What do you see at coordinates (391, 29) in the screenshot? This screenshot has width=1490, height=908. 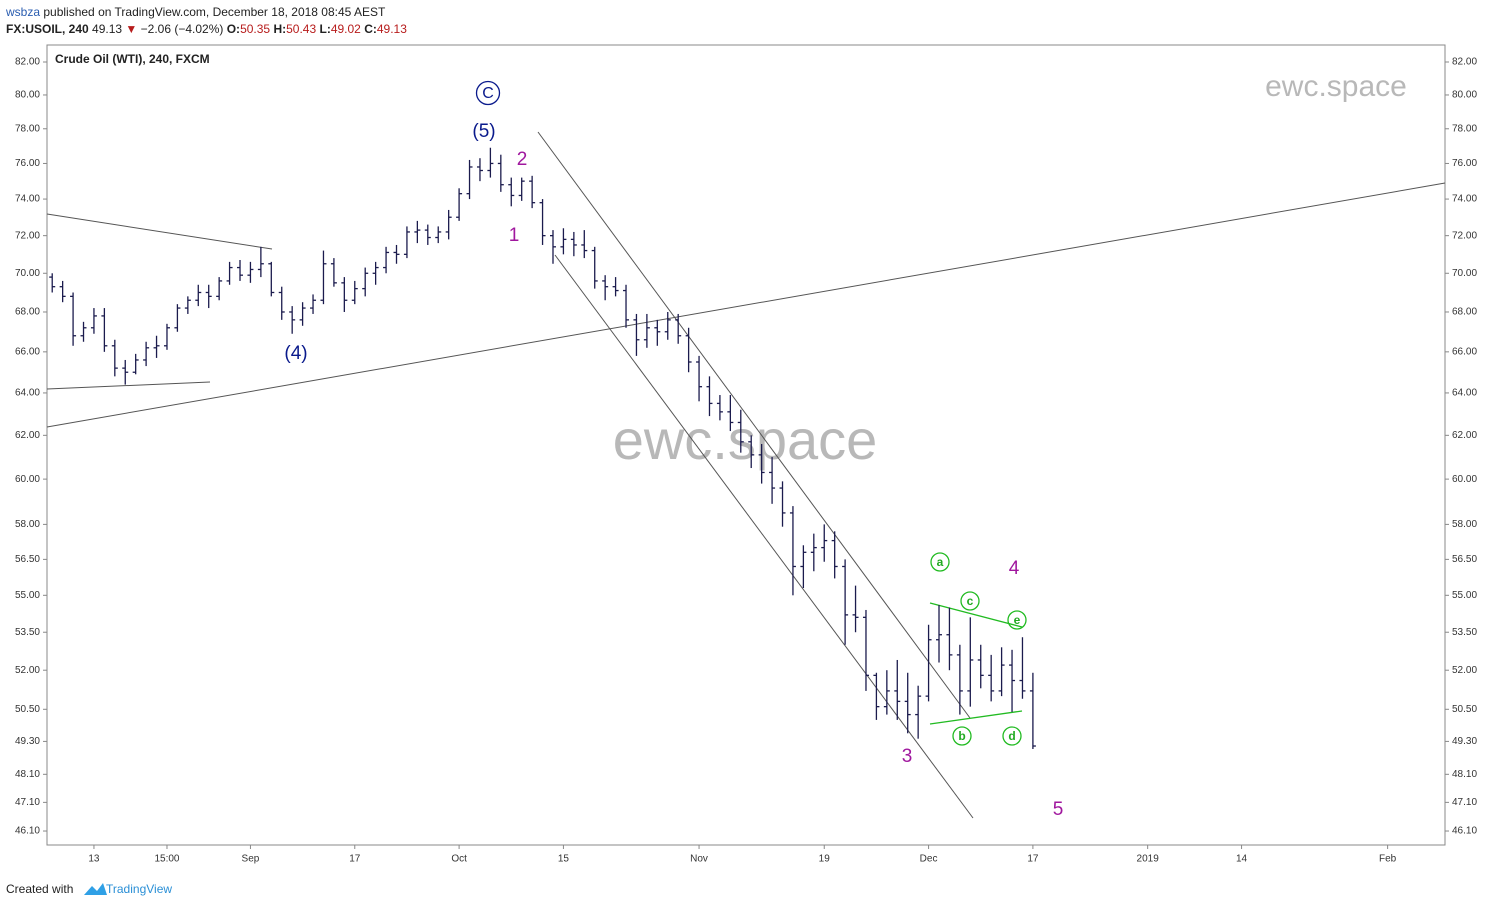 I see `close: 49.13` at bounding box center [391, 29].